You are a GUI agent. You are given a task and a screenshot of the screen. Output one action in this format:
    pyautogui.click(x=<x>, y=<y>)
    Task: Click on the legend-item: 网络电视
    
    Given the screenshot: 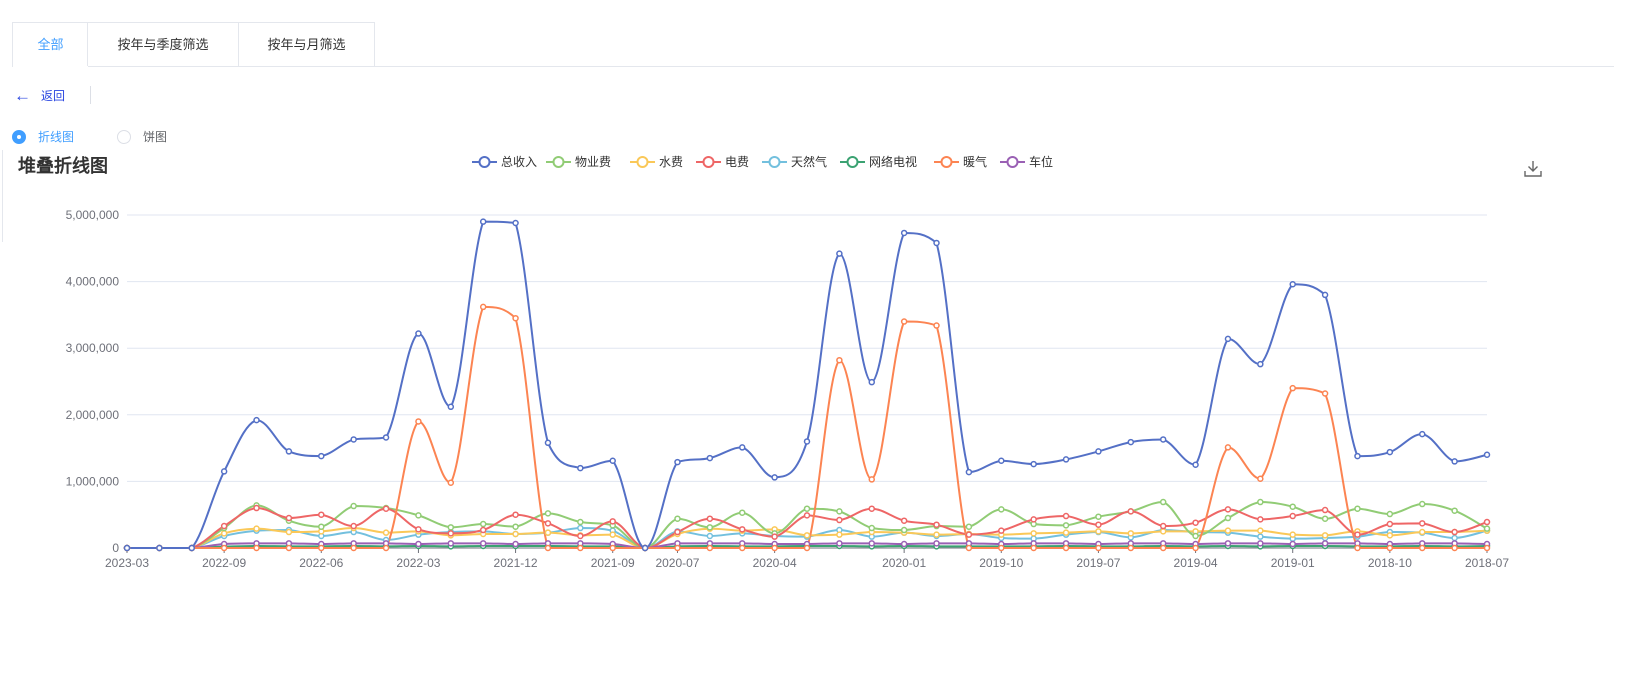 What is the action you would take?
    pyautogui.click(x=878, y=161)
    